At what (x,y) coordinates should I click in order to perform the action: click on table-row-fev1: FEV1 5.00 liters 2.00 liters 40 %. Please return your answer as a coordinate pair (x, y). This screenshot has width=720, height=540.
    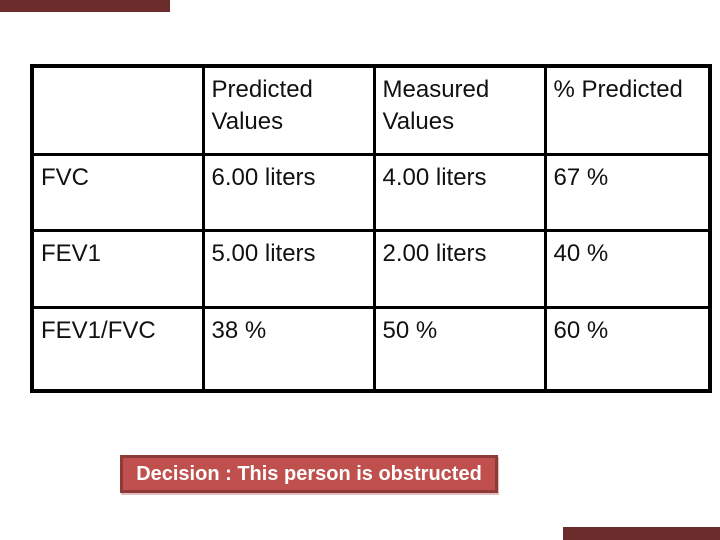
    Looking at the image, I should click on (371, 268).